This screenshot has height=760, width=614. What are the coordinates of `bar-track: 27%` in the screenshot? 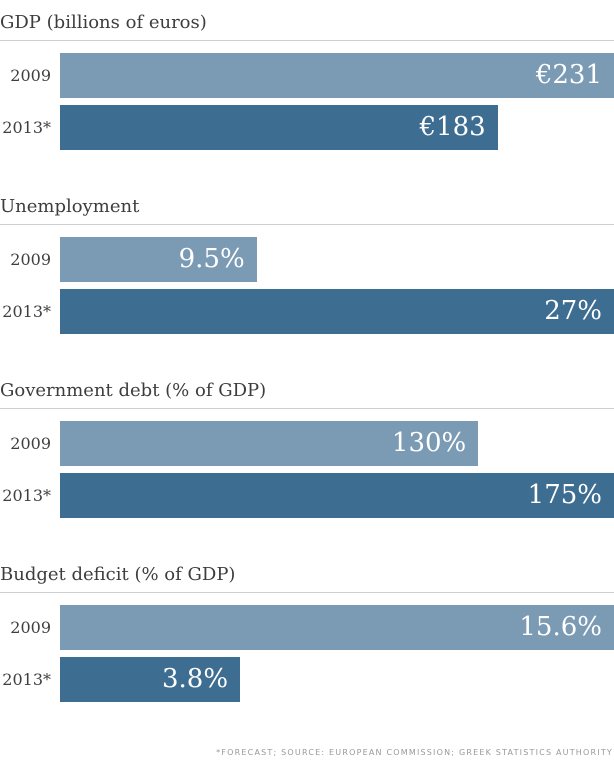 It's located at (337, 311).